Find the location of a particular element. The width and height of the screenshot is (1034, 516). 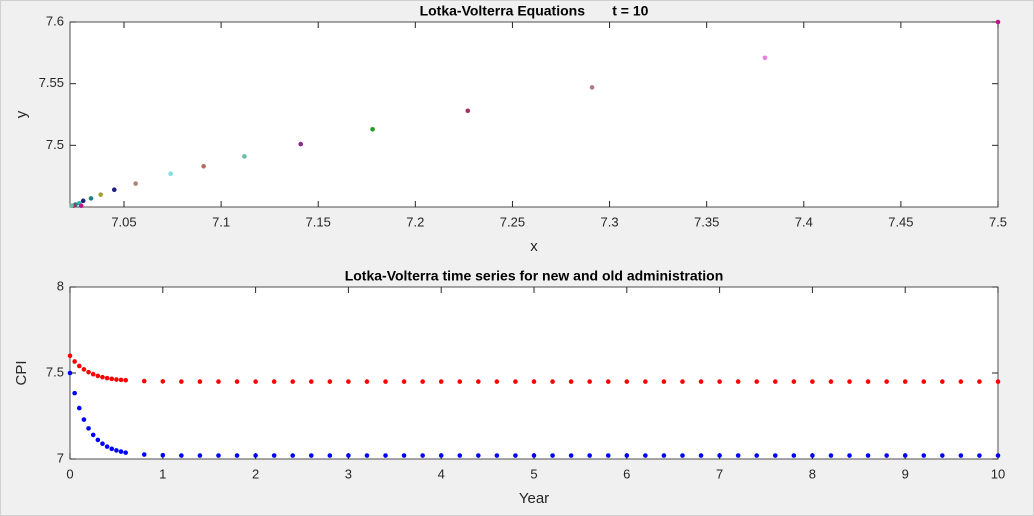

x-tick-label: 7.4 is located at coordinates (804, 221).